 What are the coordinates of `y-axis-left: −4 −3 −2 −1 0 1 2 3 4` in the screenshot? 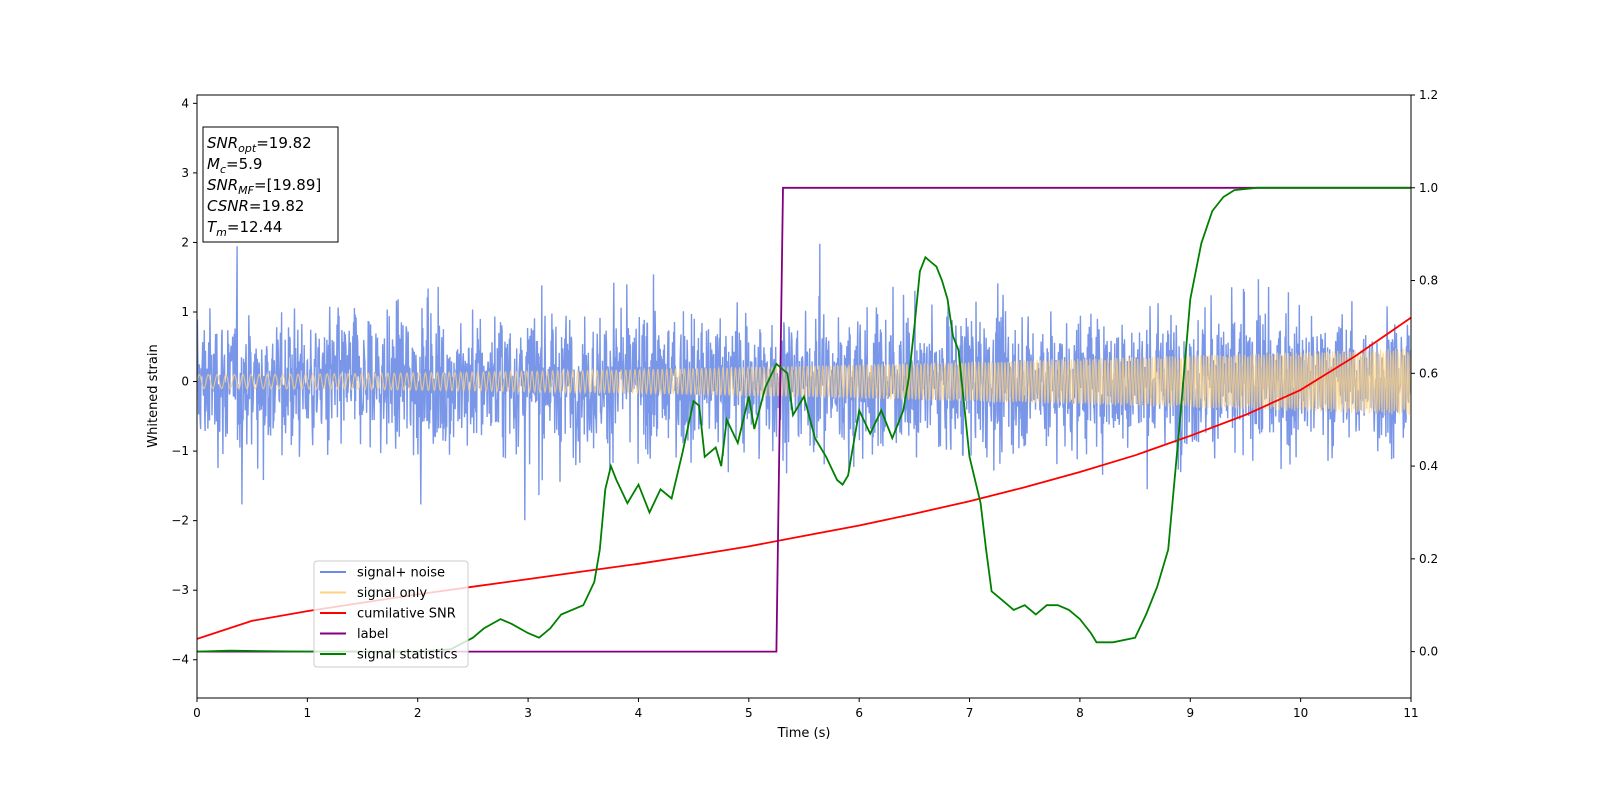 It's located at (184, 381).